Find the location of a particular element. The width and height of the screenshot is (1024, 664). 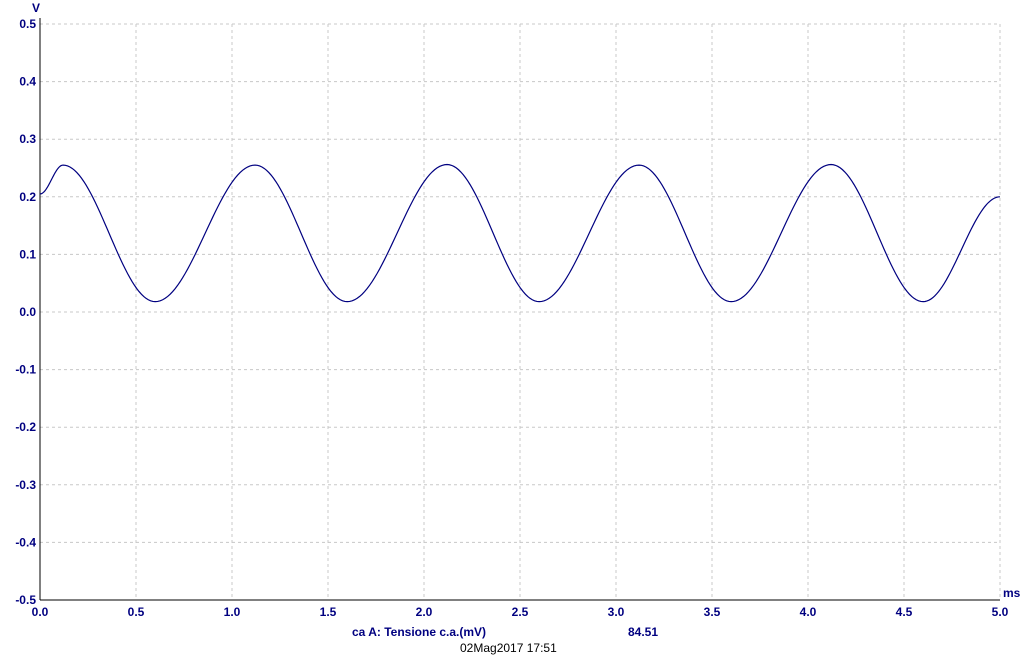

channel-value: 84.51 is located at coordinates (643, 632).